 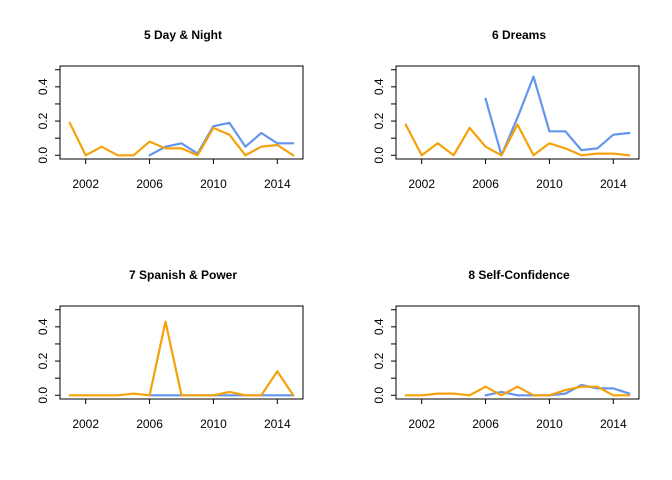 I want to click on panel-2: 6 Dreams 2002 2006 2010 2014 0.0 0.2 0.4, so click(x=506, y=109).